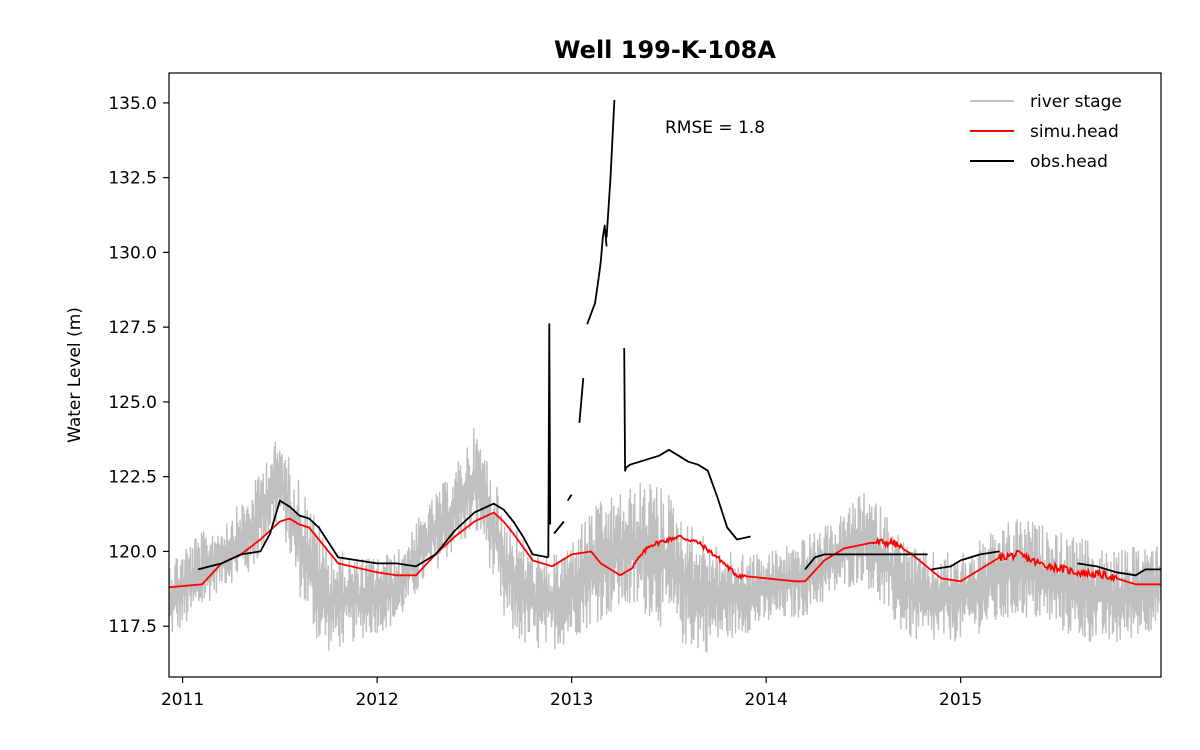 Image resolution: width=1200 pixels, height=750 pixels. Describe the element at coordinates (132, 104) in the screenshot. I see `y-tick-label-135.0: 135.0` at that location.